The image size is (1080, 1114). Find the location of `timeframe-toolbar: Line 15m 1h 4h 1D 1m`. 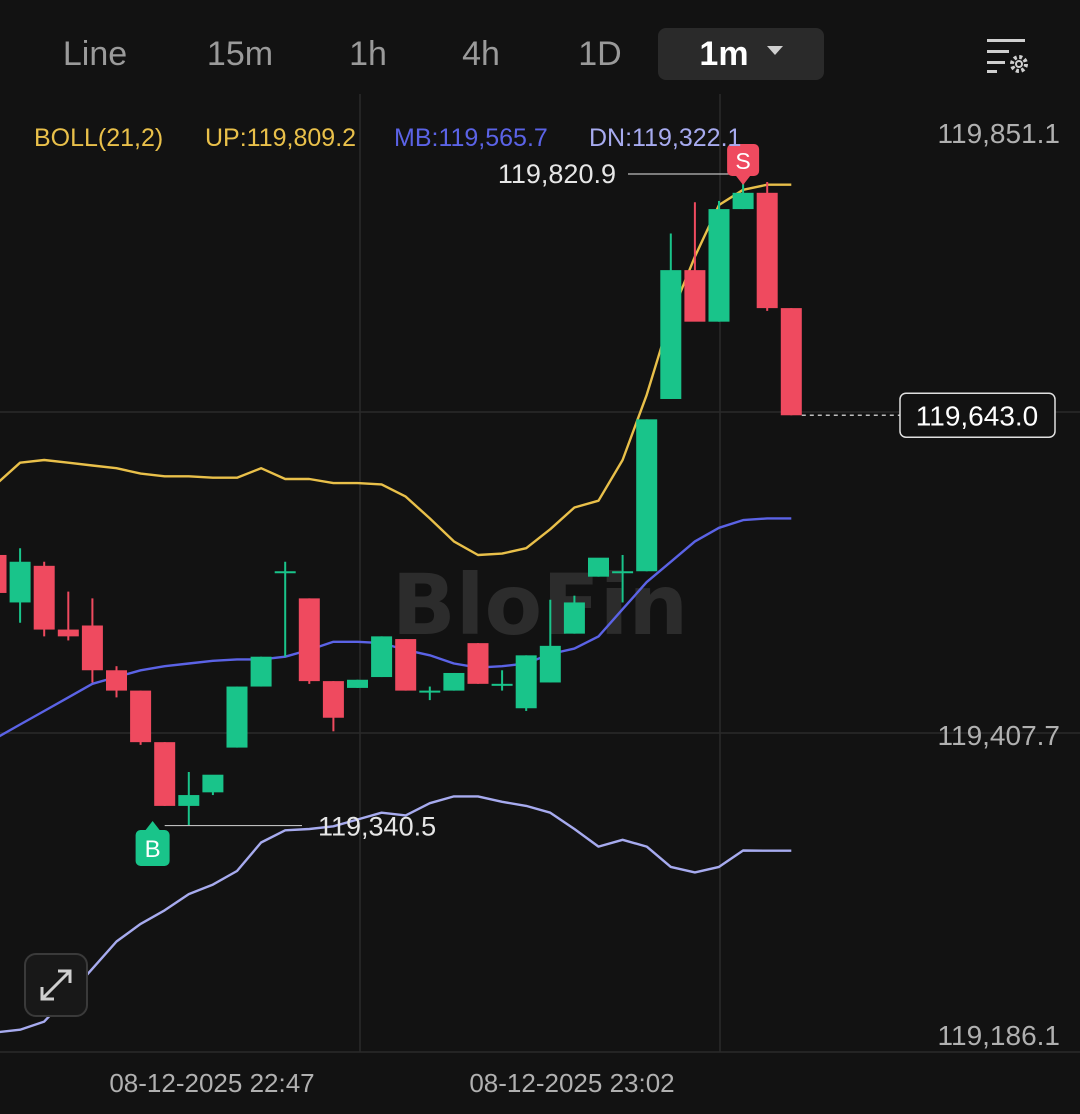

timeframe-toolbar: Line 15m 1h 4h 1D 1m is located at coordinates (540, 47).